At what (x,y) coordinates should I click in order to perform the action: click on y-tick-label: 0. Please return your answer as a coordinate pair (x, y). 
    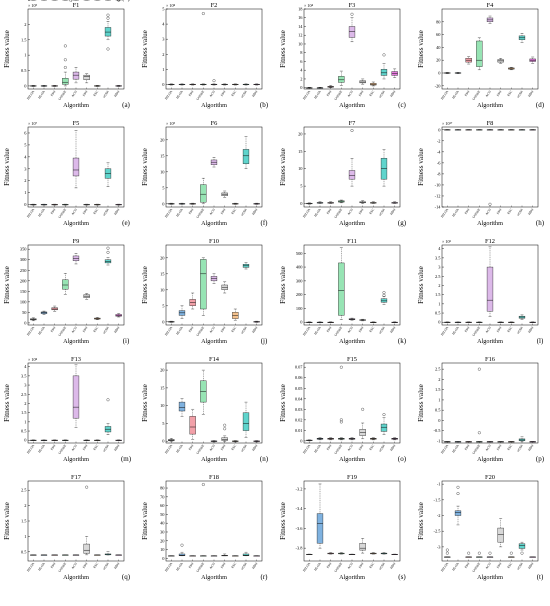
    Looking at the image, I should click on (25, 440).